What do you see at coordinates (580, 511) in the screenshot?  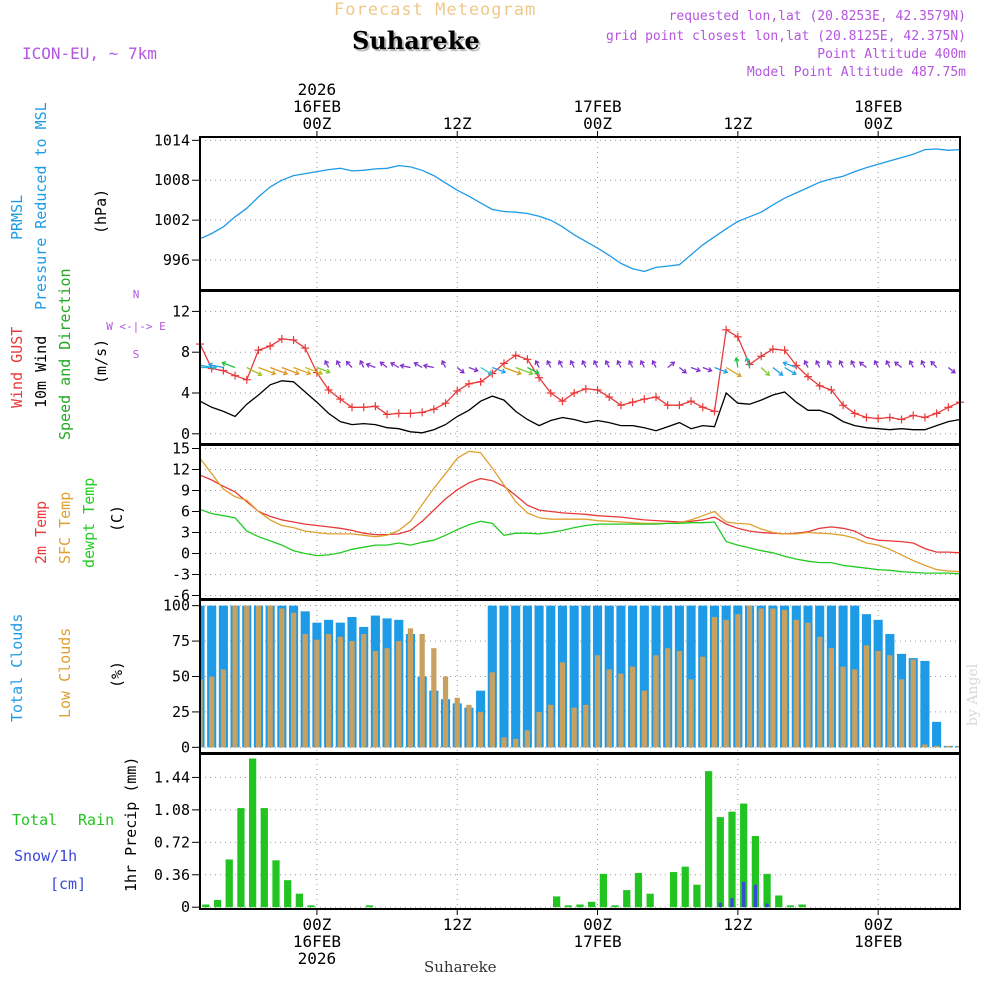 I see `temp-sfc-line` at bounding box center [580, 511].